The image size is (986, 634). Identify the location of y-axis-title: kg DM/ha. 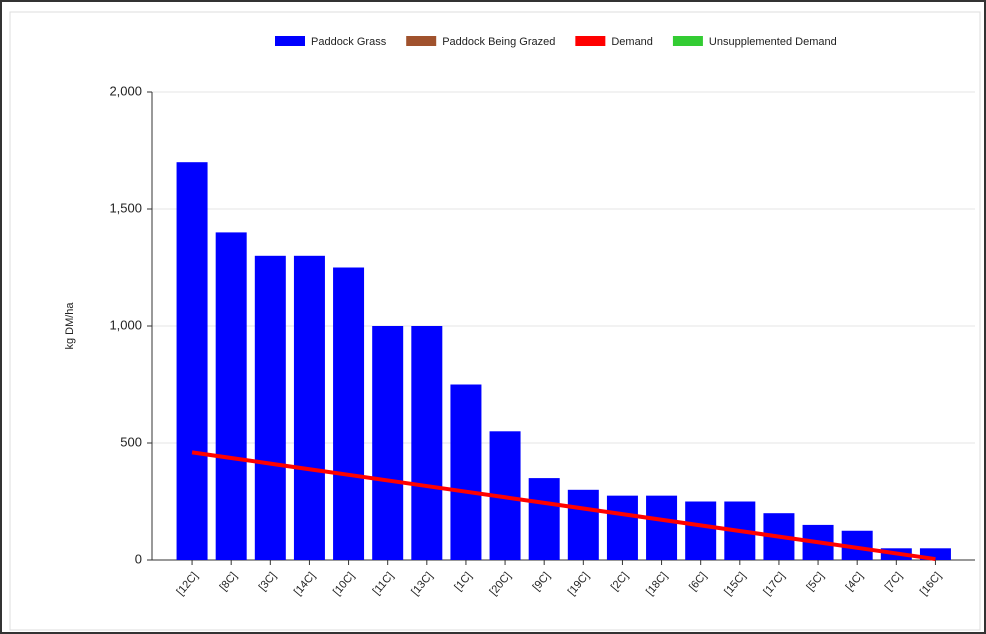
(70, 326).